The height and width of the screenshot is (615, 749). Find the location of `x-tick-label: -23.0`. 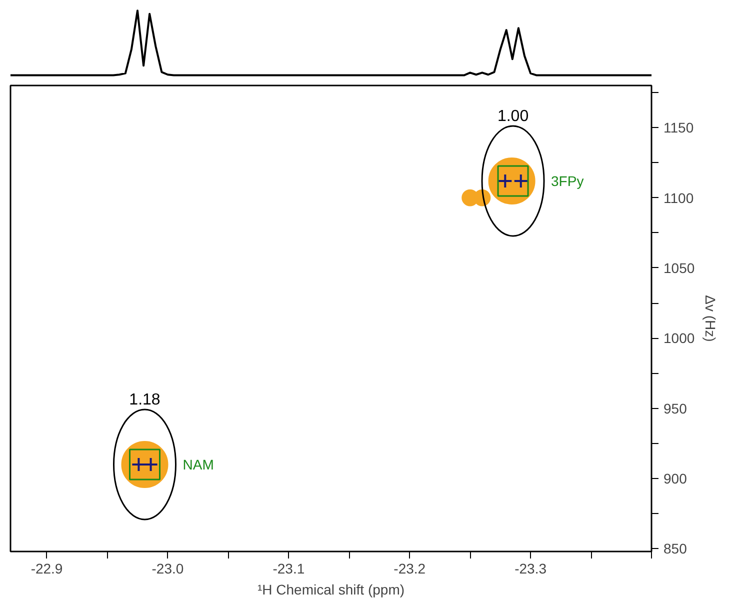

x-tick-label: -23.0 is located at coordinates (168, 568).